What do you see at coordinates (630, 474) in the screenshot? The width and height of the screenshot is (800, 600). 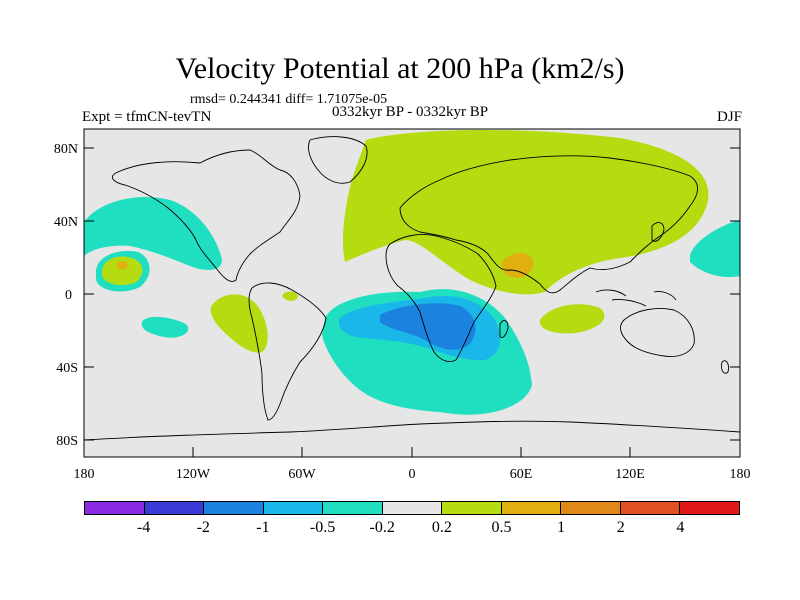 I see `lon-tick-label: 120E` at bounding box center [630, 474].